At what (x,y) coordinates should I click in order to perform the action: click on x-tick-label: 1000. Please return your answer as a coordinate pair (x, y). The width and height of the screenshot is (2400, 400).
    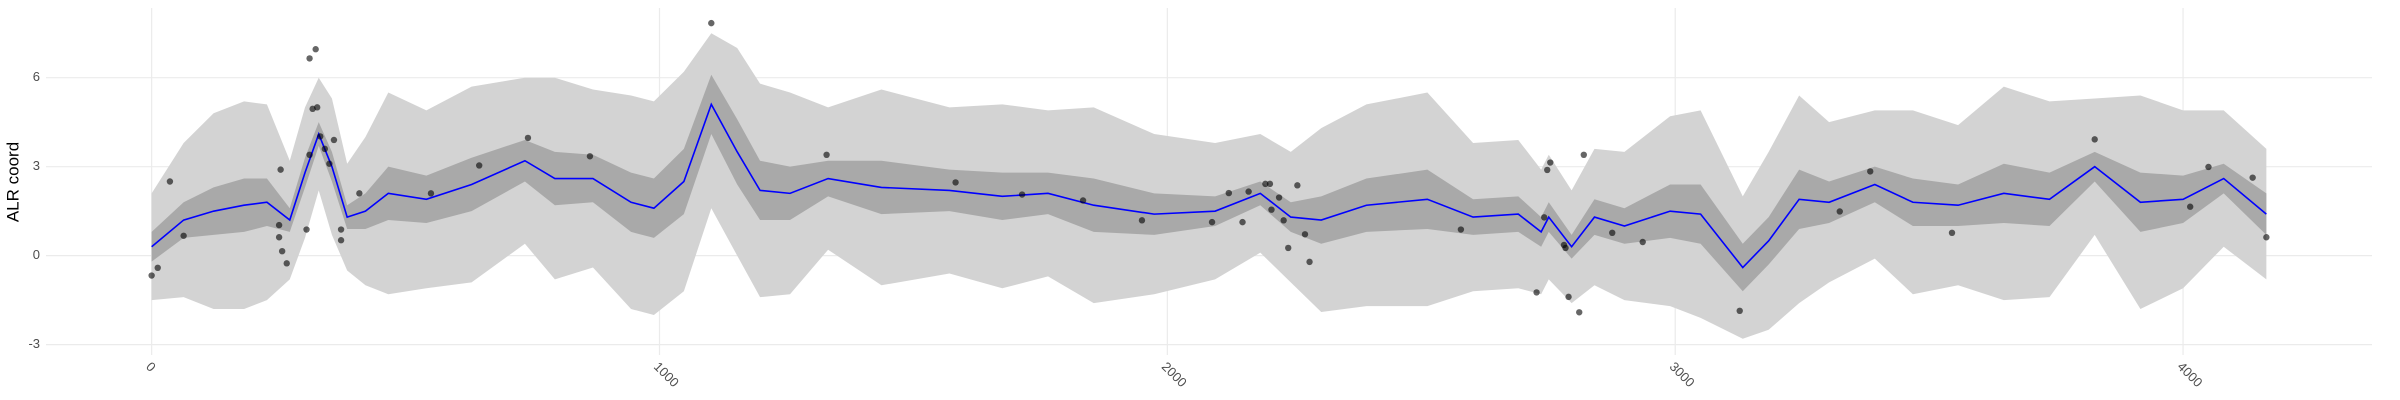
    Looking at the image, I should click on (666, 374).